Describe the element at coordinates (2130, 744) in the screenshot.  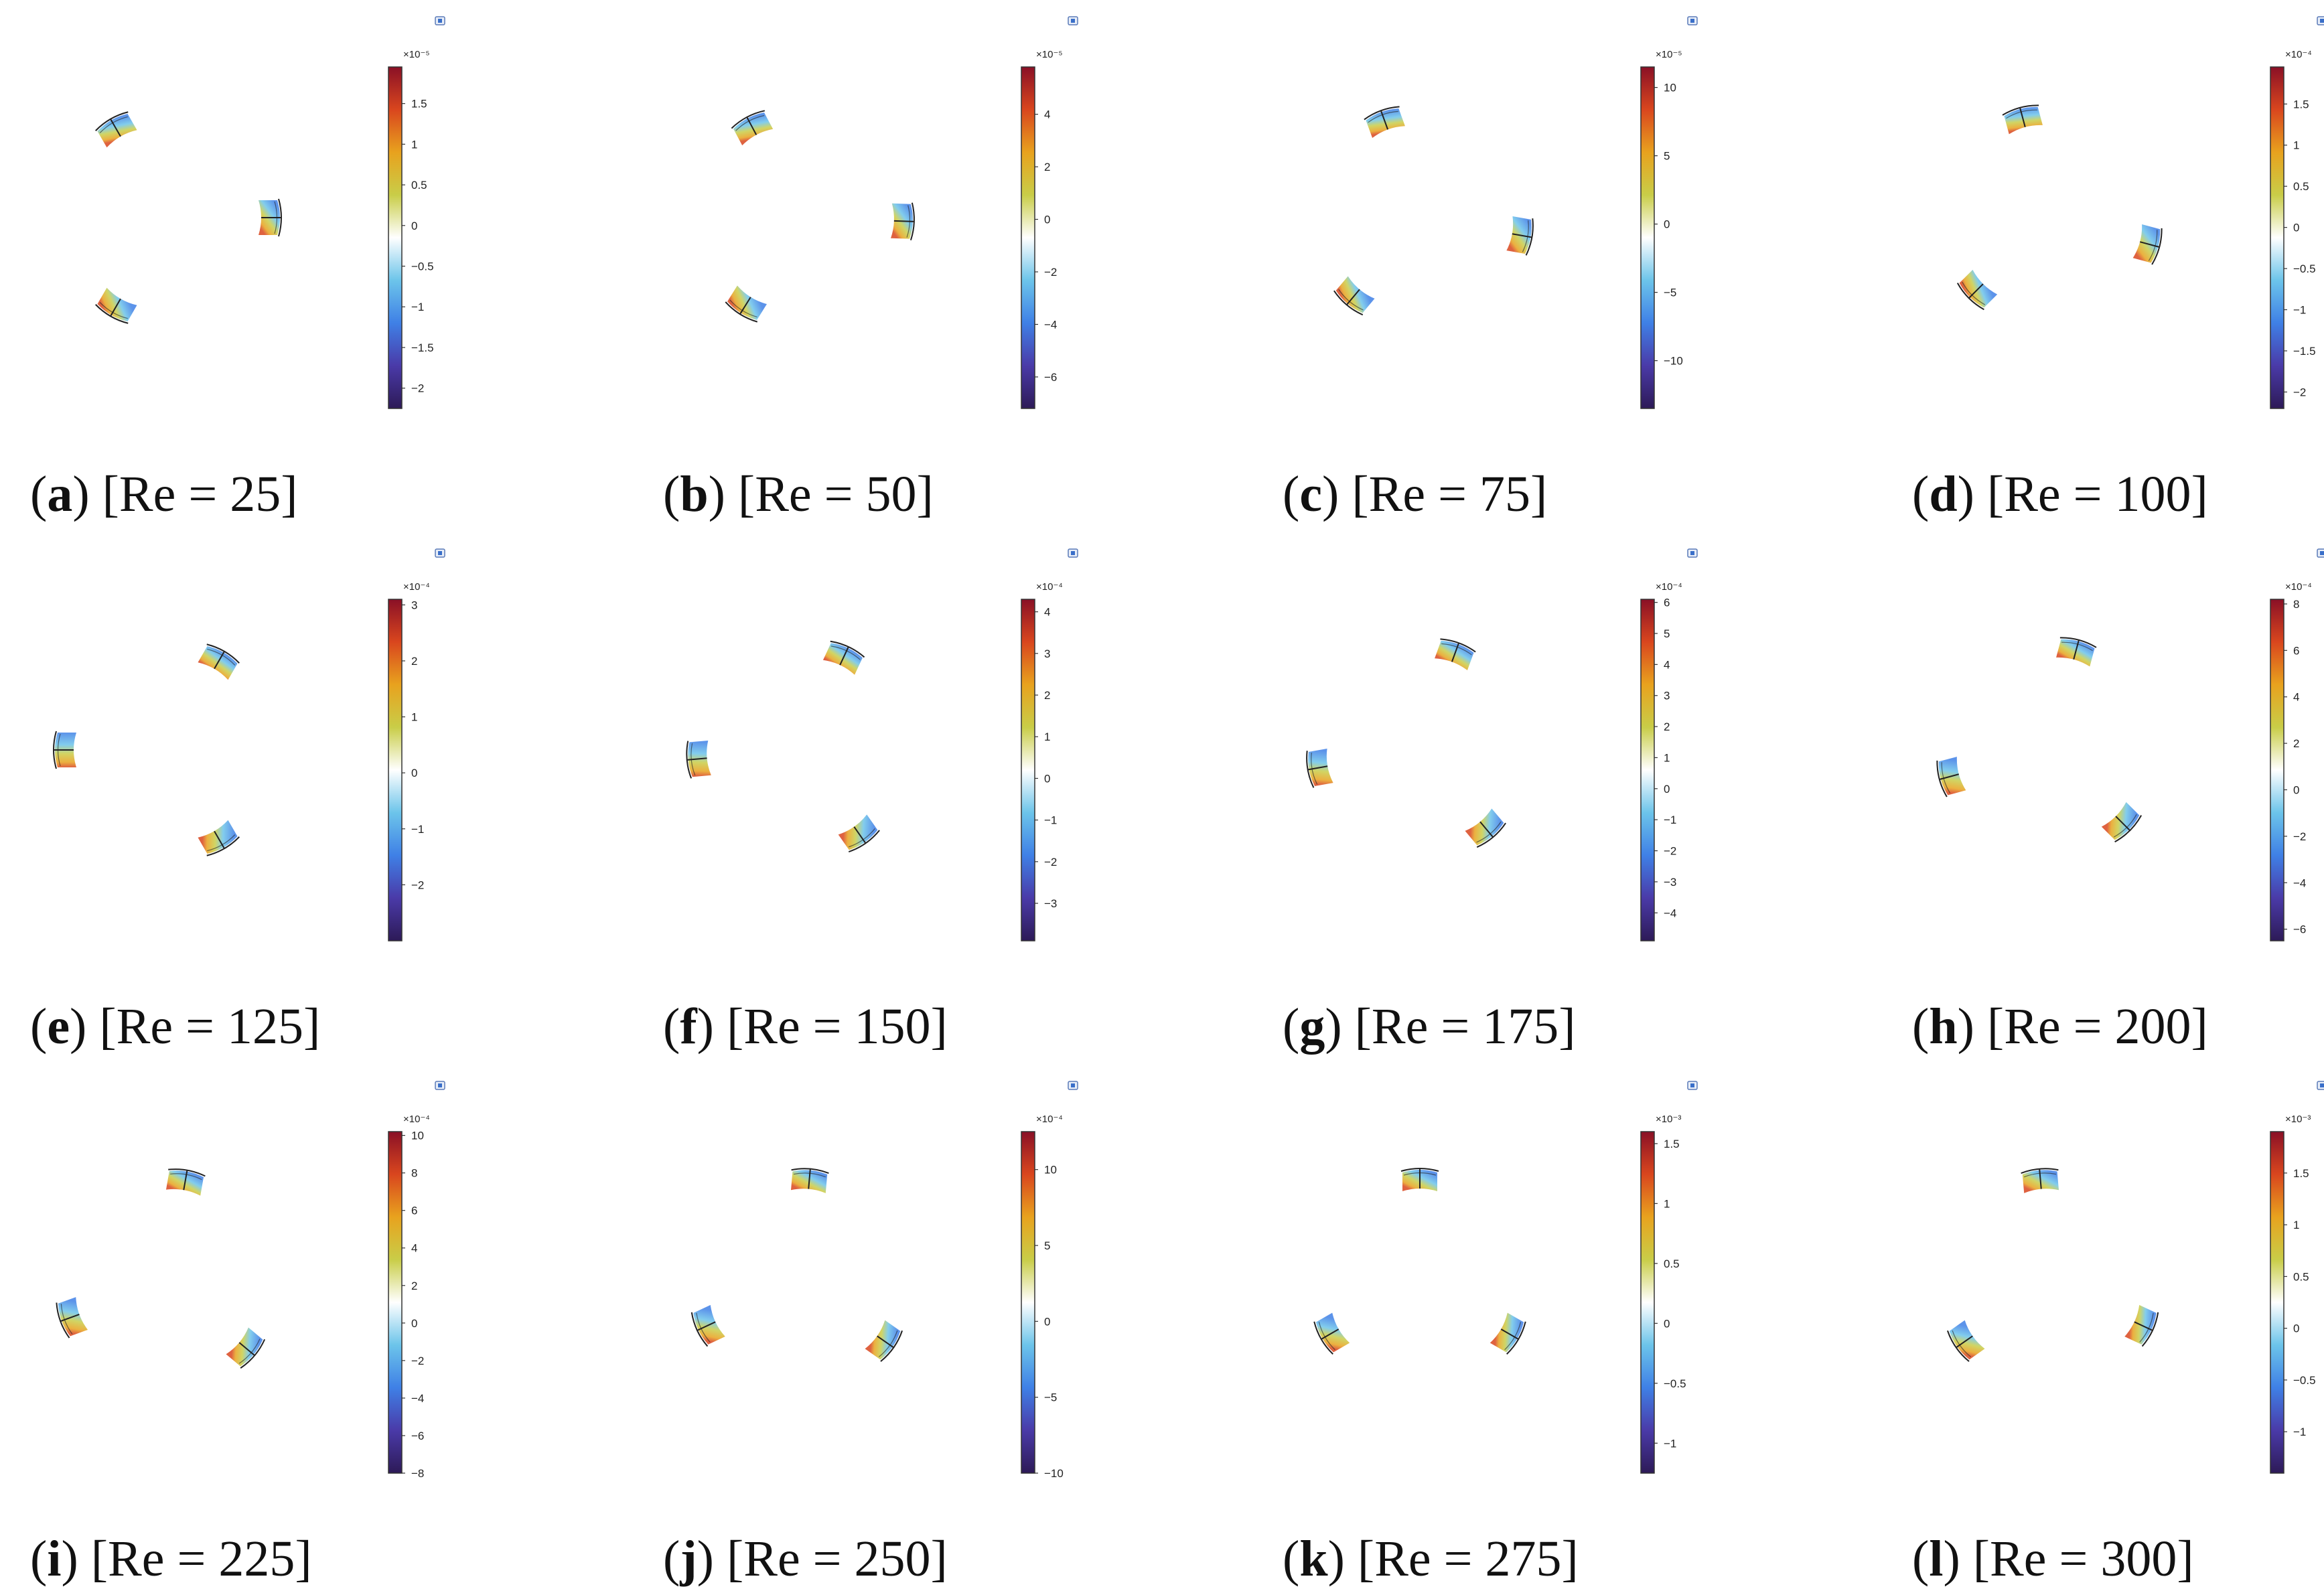
I see `panel-h: ×10⁻⁴ 8 6 4 2 0 −2 −4 −6` at that location.